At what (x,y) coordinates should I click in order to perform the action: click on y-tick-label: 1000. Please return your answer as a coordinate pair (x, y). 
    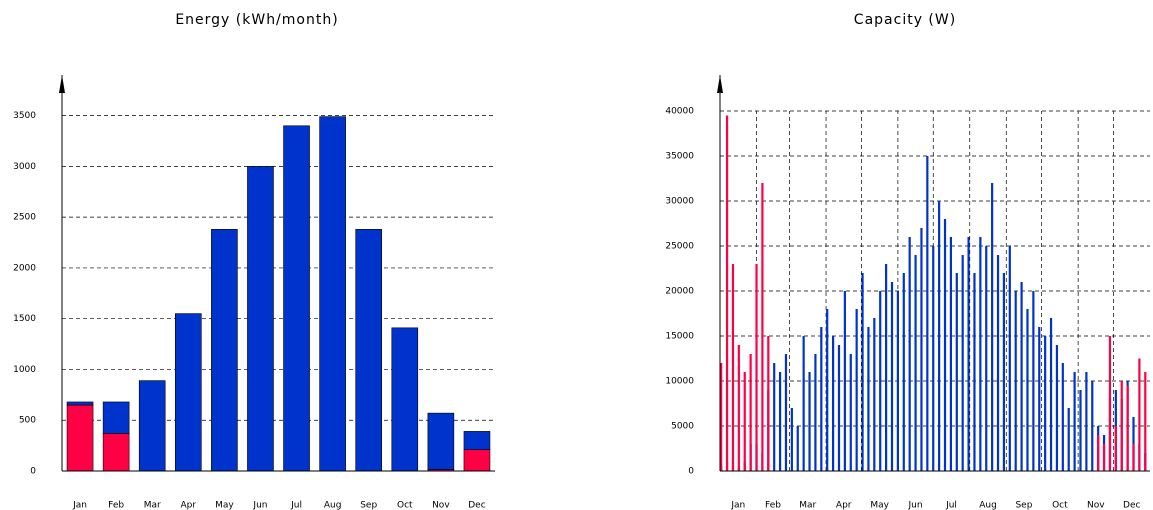
    Looking at the image, I should click on (24, 370).